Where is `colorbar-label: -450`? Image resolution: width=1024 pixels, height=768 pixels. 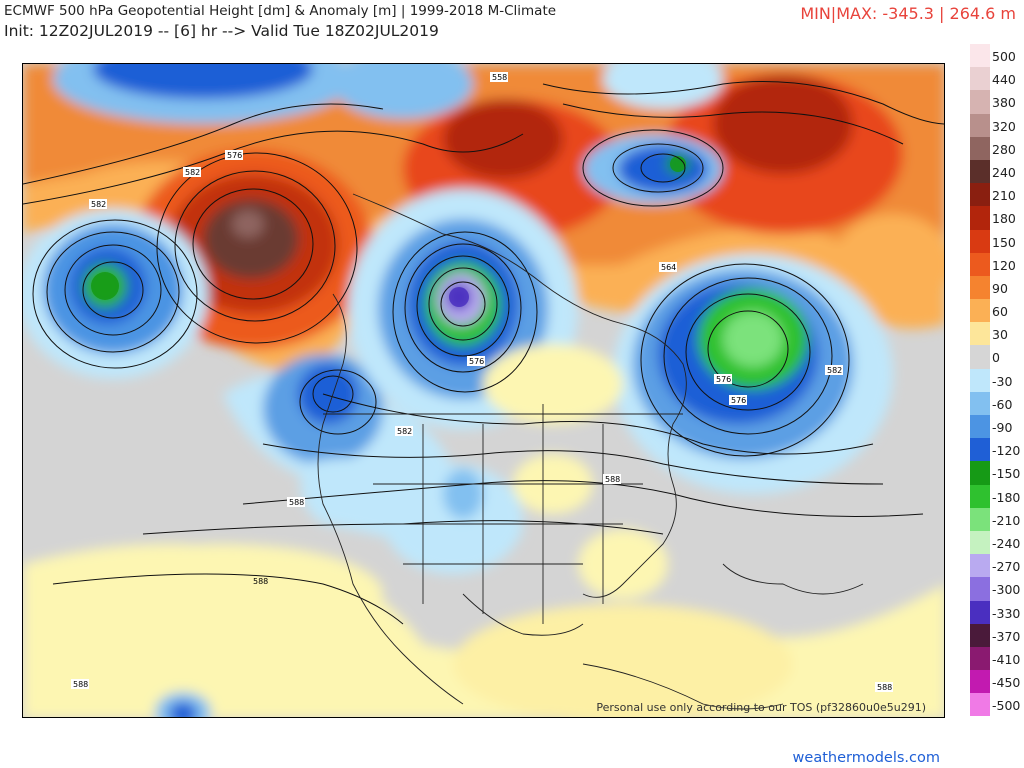
colorbar-label: -450 is located at coordinates (1006, 683).